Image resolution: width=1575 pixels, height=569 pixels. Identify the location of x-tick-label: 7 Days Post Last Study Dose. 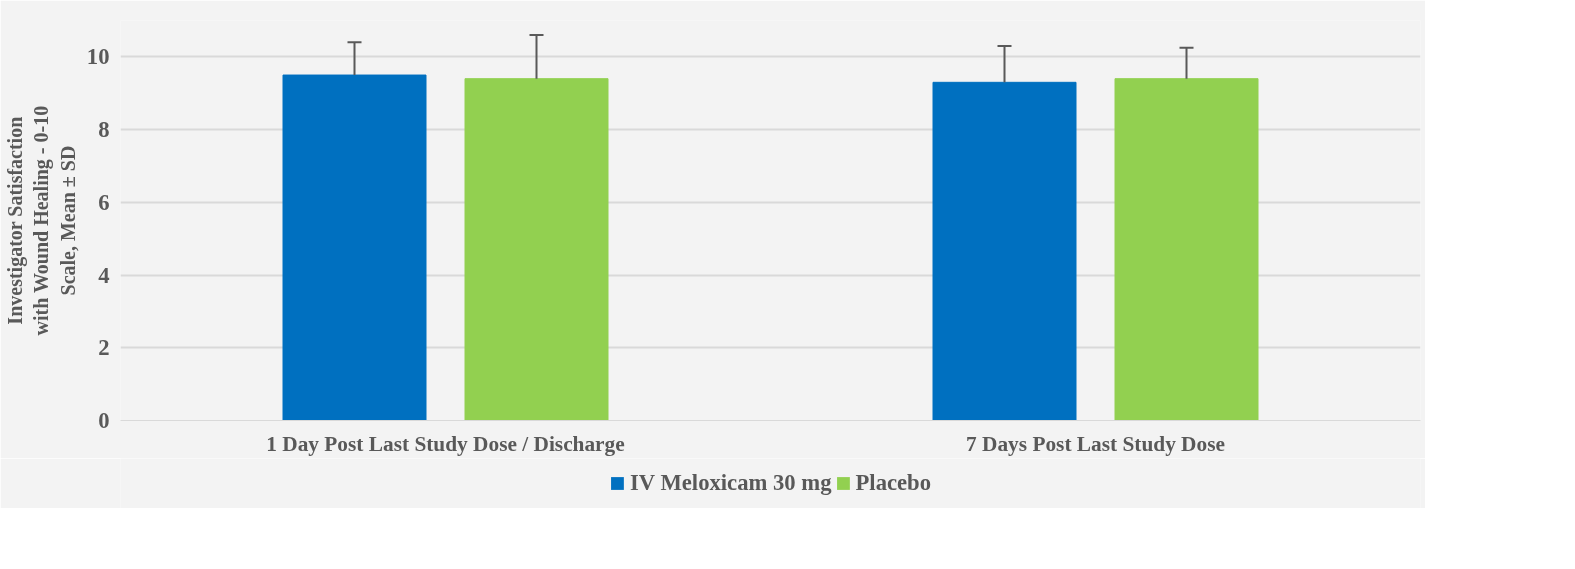
(1095, 443).